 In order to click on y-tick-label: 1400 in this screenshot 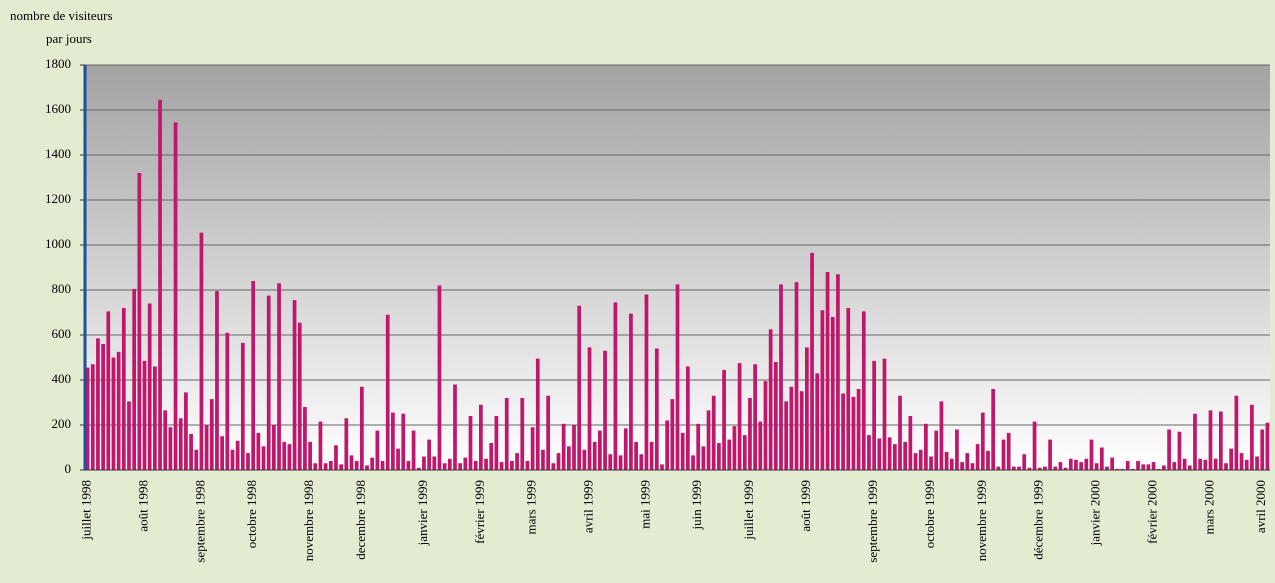, I will do `click(58, 153)`.